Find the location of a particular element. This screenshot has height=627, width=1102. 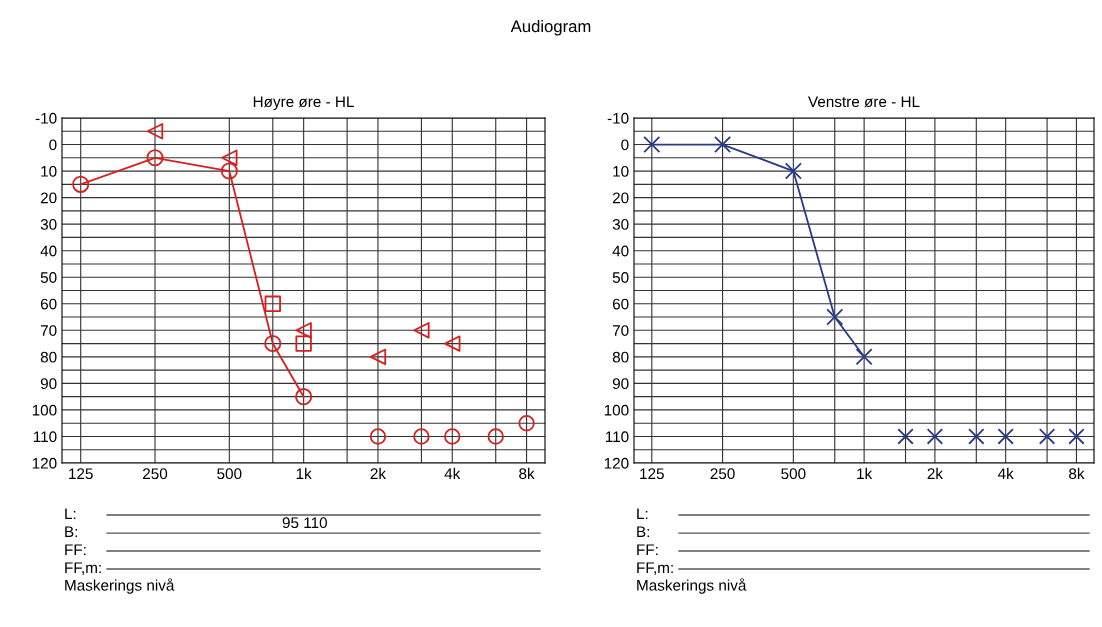

chart-subtitle: Høyre øre - HL is located at coordinates (303, 103).